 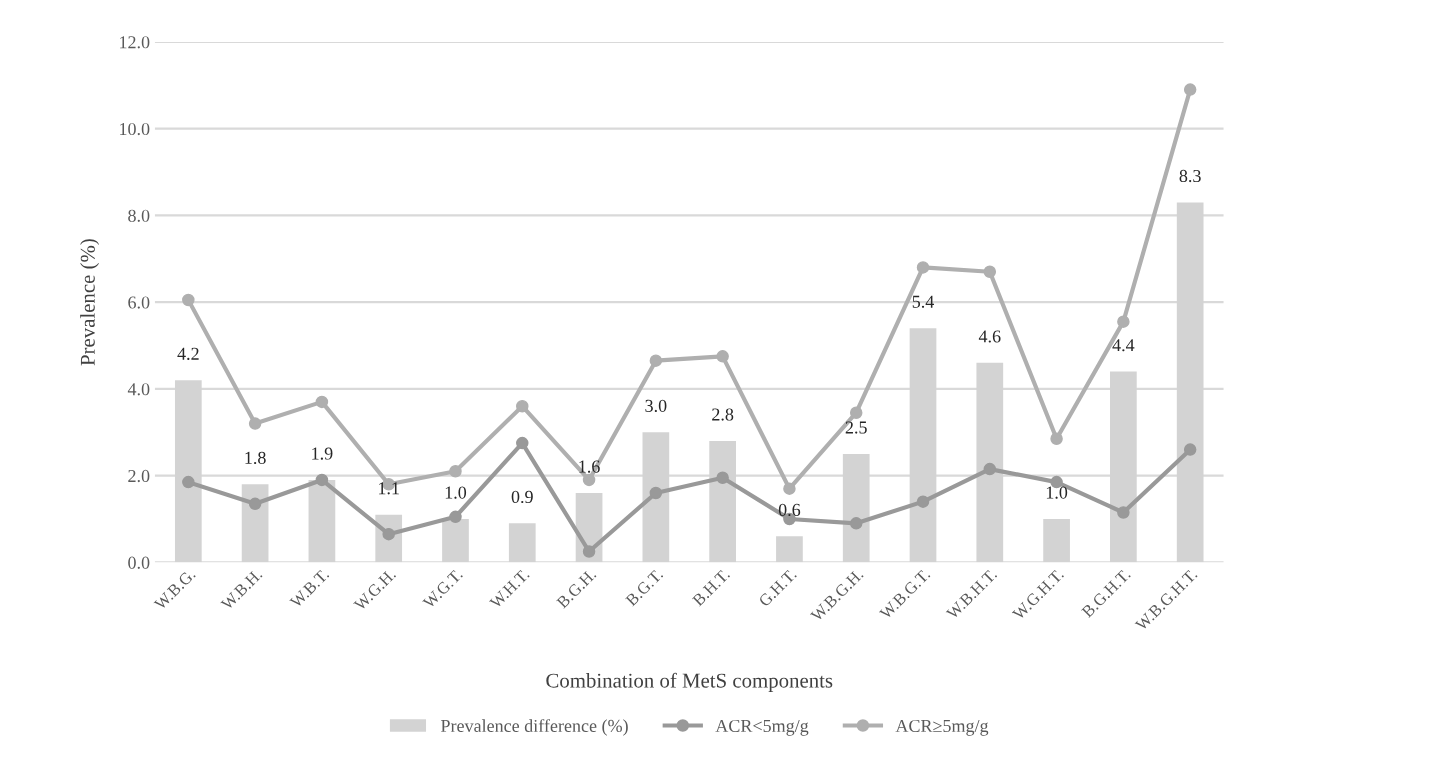 What do you see at coordinates (723, 414) in the screenshot?
I see `data-label: 2.8` at bounding box center [723, 414].